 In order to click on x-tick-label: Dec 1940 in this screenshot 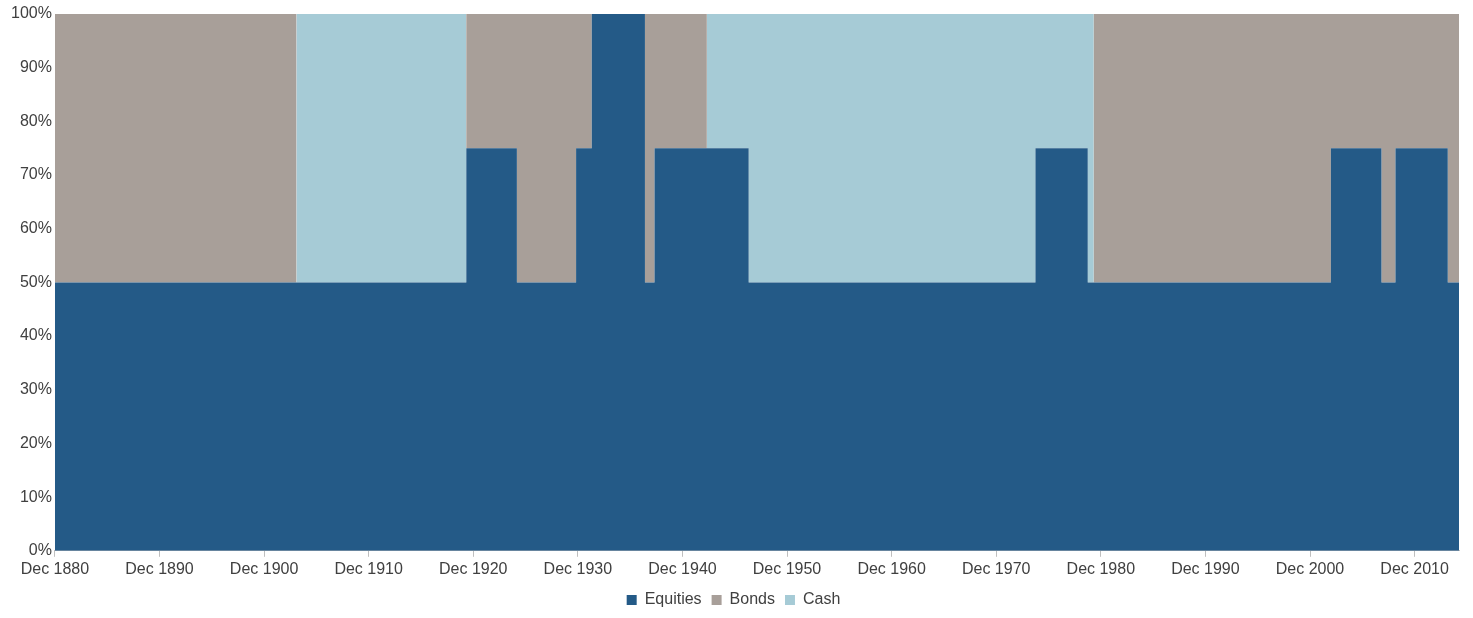, I will do `click(682, 568)`.